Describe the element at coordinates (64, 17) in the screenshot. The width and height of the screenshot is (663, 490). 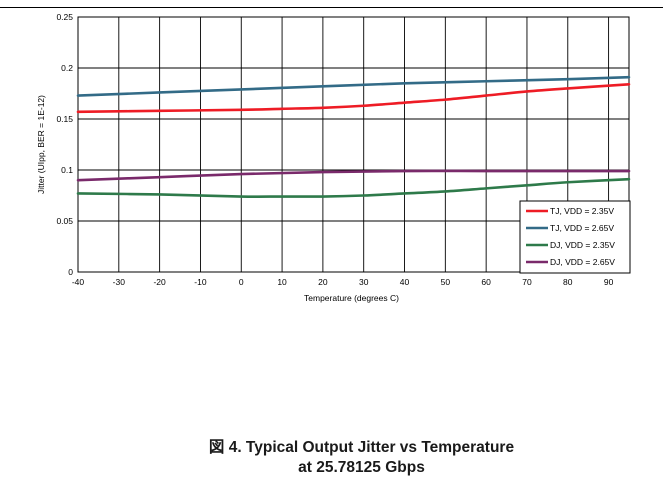
I see `y-tick-label: 0.25` at that location.